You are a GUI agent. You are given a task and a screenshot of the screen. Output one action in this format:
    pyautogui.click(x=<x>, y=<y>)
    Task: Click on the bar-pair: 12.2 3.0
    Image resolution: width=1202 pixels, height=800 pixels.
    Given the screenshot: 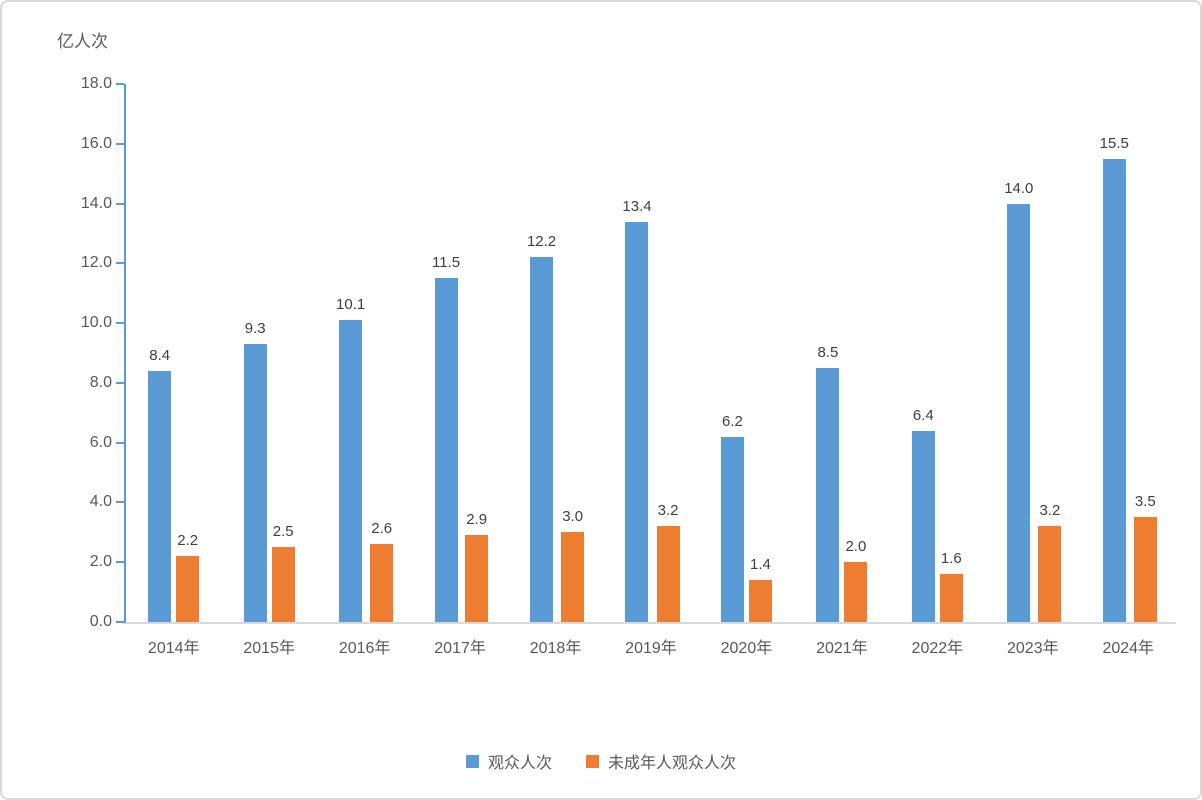 What is the action you would take?
    pyautogui.click(x=556, y=427)
    